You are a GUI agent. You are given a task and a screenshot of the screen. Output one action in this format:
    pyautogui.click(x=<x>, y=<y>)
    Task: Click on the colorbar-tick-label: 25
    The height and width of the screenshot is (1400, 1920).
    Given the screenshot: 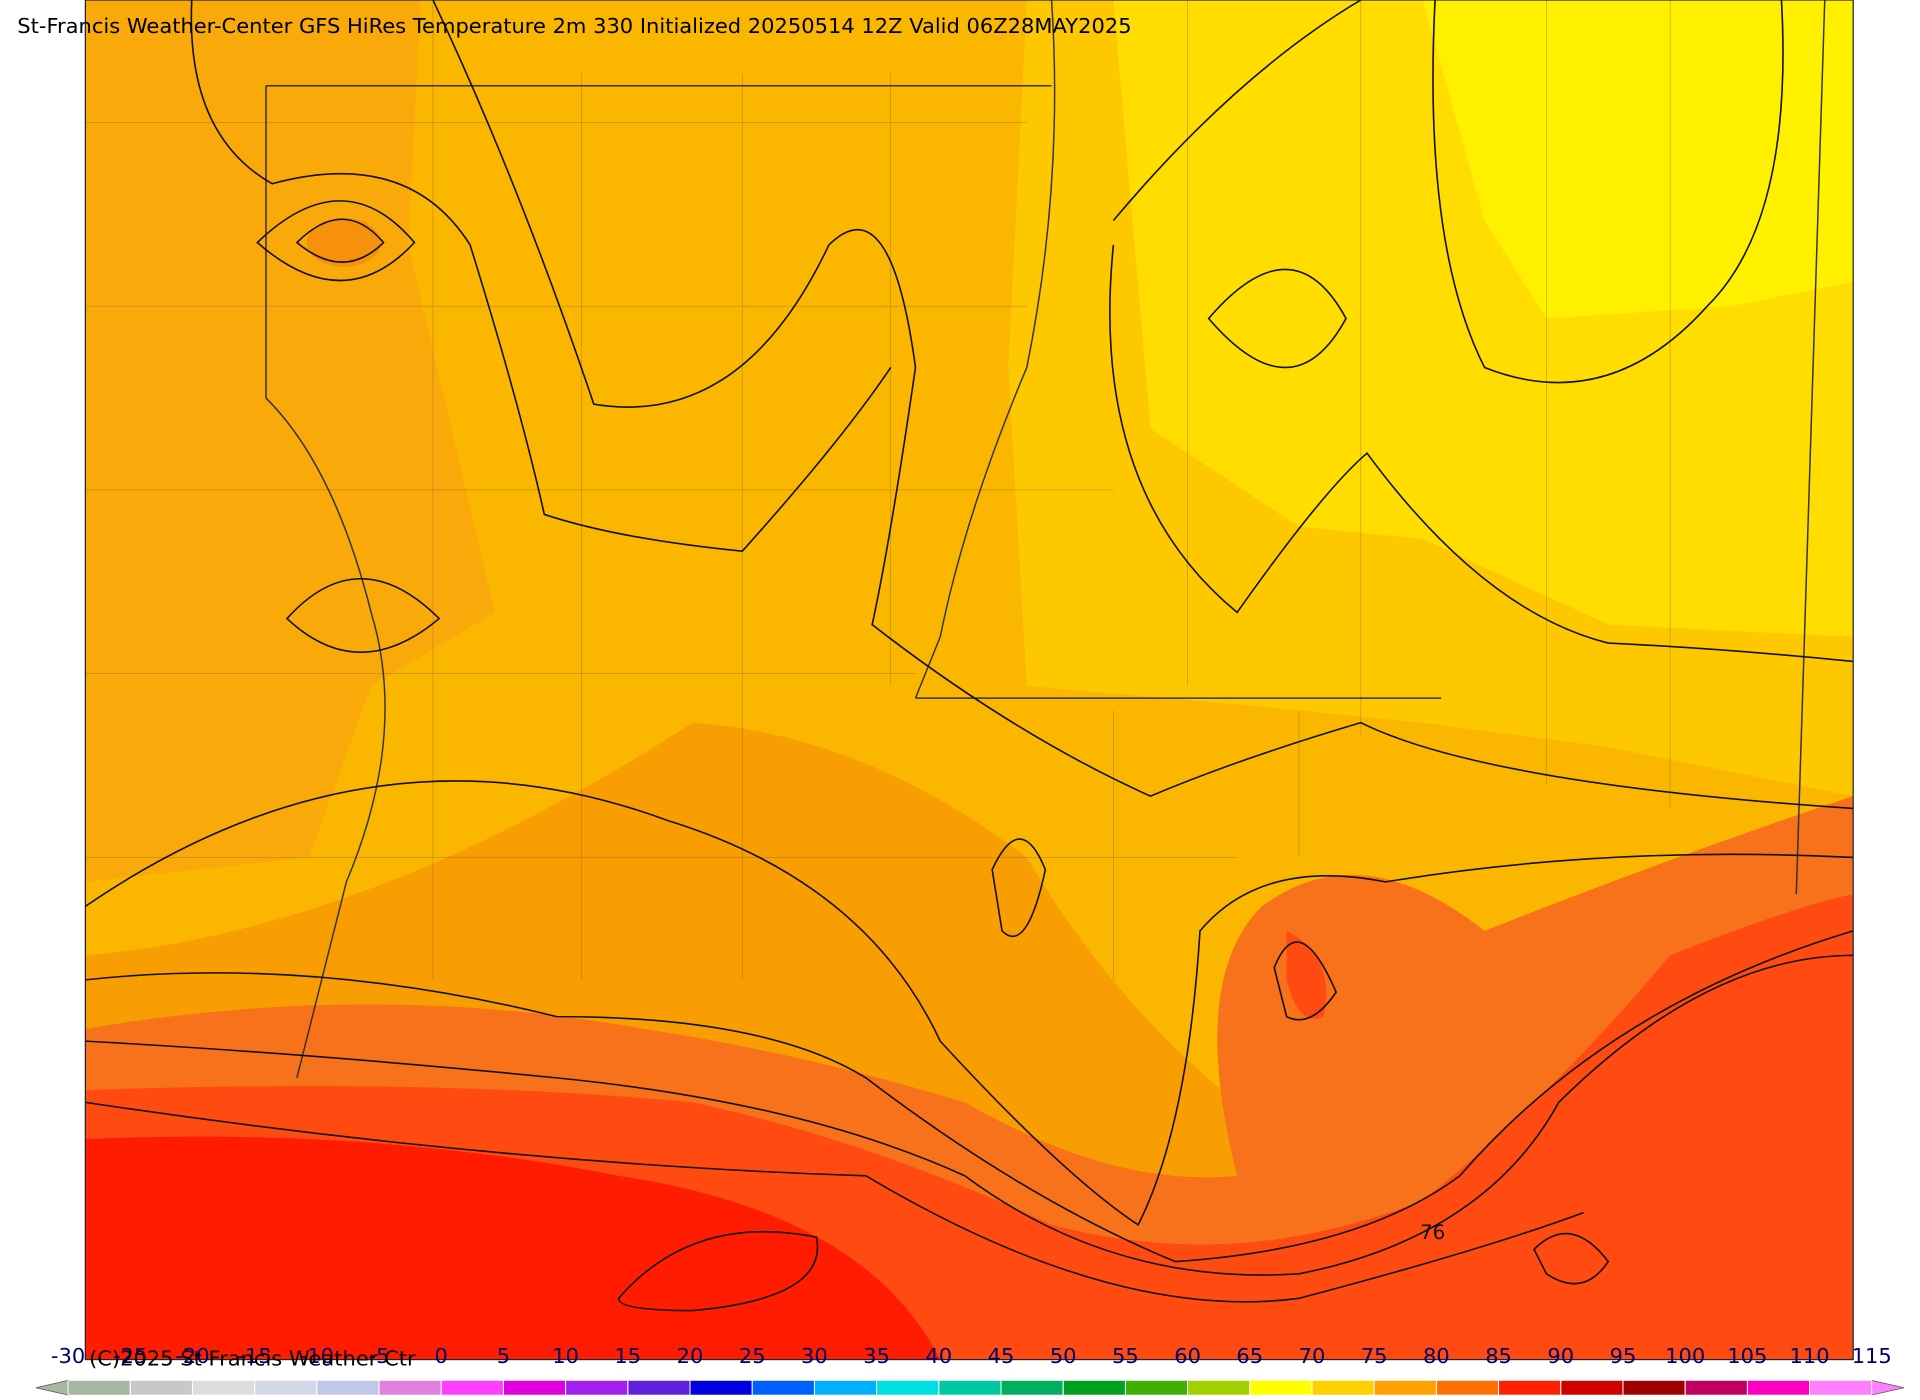 What is the action you would take?
    pyautogui.click(x=752, y=1356)
    